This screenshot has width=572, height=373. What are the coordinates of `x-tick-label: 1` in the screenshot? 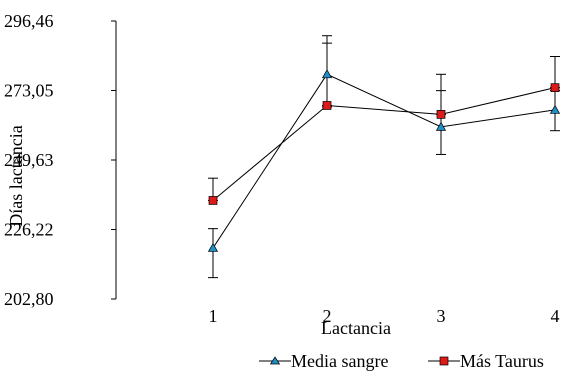 It's located at (213, 316).